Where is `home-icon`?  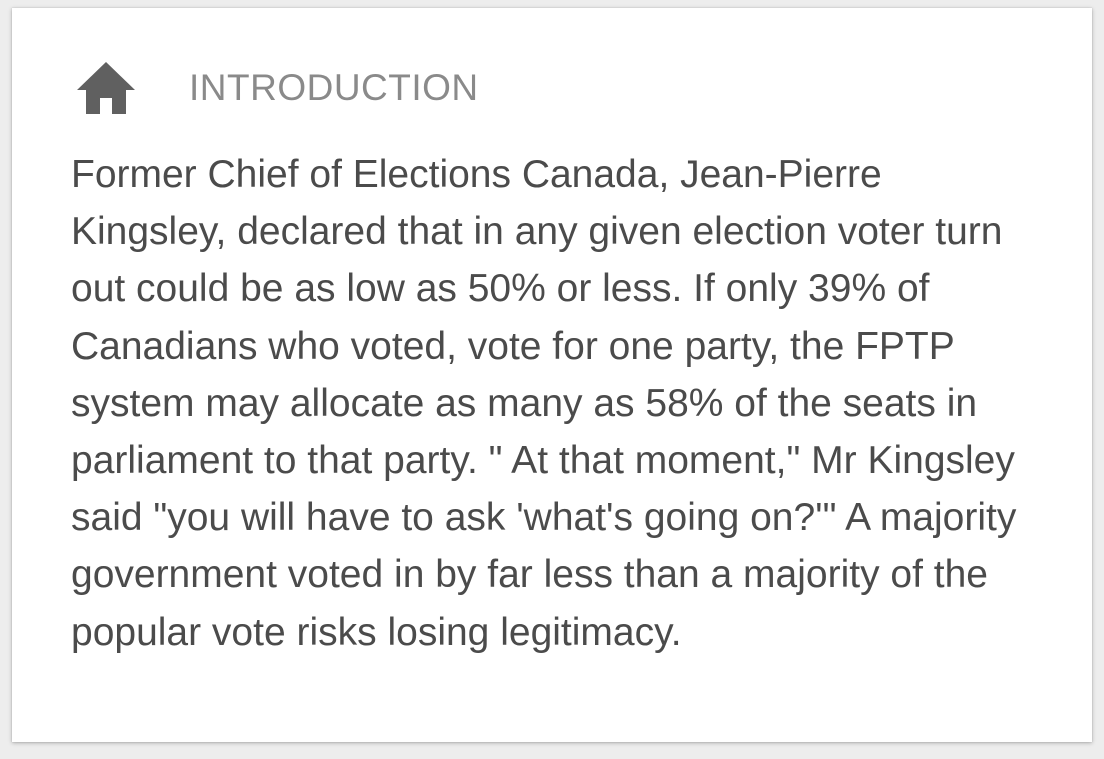
home-icon is located at coordinates (106, 88).